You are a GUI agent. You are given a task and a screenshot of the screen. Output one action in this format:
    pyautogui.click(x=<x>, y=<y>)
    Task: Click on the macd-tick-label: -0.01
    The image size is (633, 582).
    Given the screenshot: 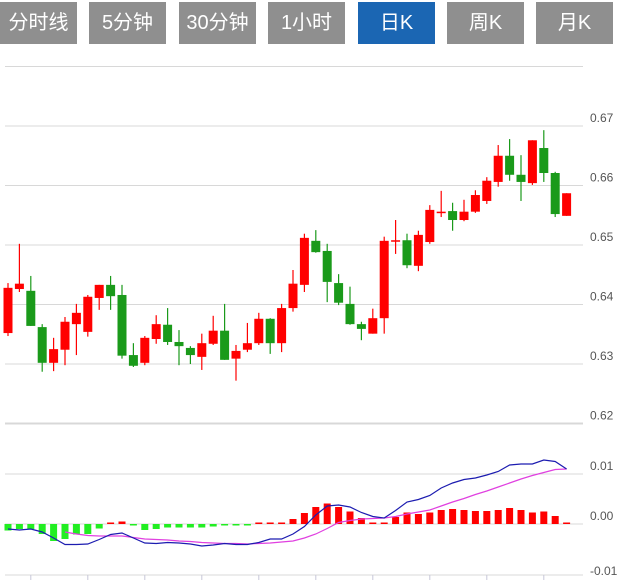 What is the action you would take?
    pyautogui.click(x=604, y=571)
    